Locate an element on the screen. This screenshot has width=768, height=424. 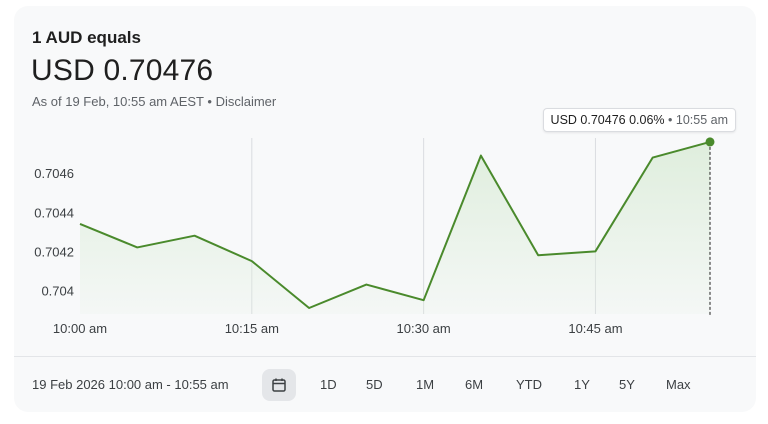
period-1y: 1Y is located at coordinates (582, 384).